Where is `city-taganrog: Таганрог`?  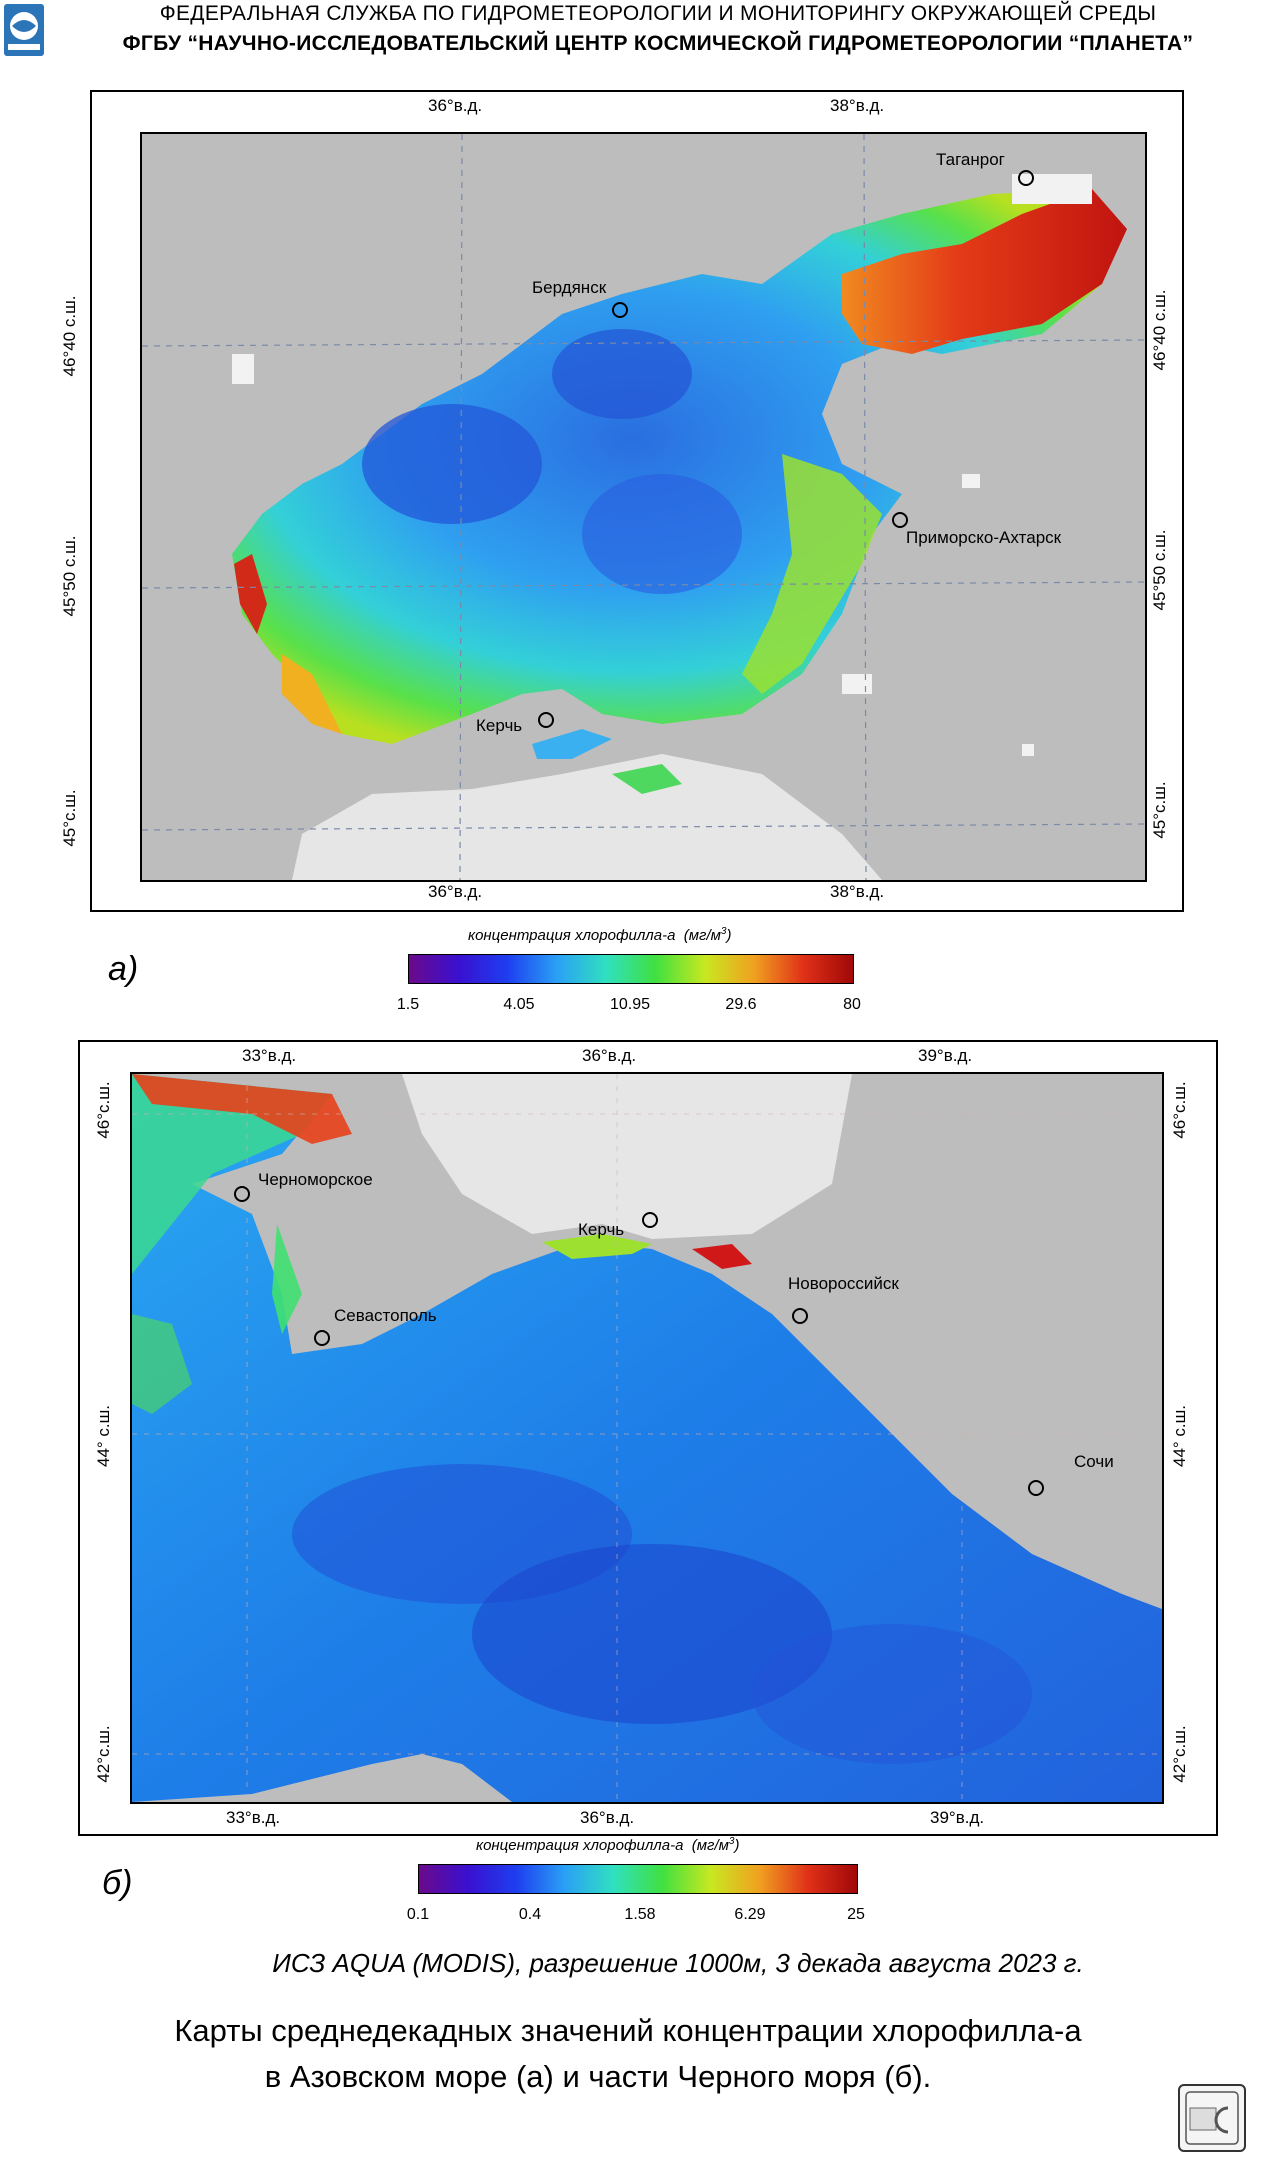
city-taganrog: Таганрог is located at coordinates (970, 159).